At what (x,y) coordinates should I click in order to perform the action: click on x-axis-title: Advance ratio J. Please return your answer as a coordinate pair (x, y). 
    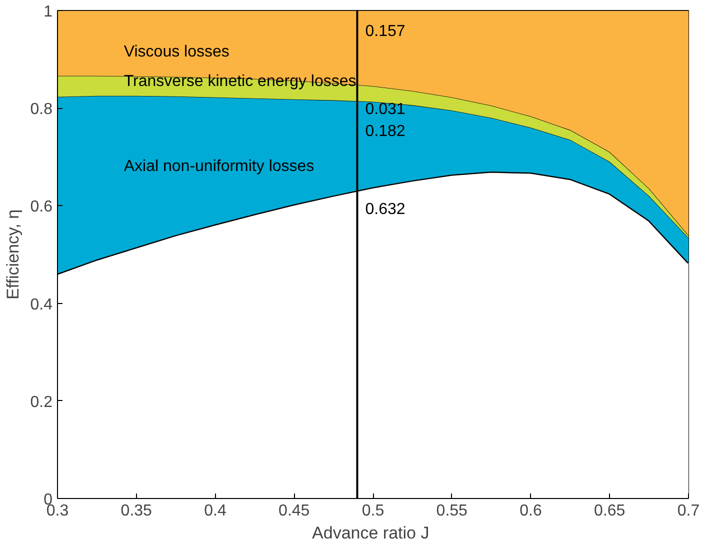
    Looking at the image, I should click on (371, 533).